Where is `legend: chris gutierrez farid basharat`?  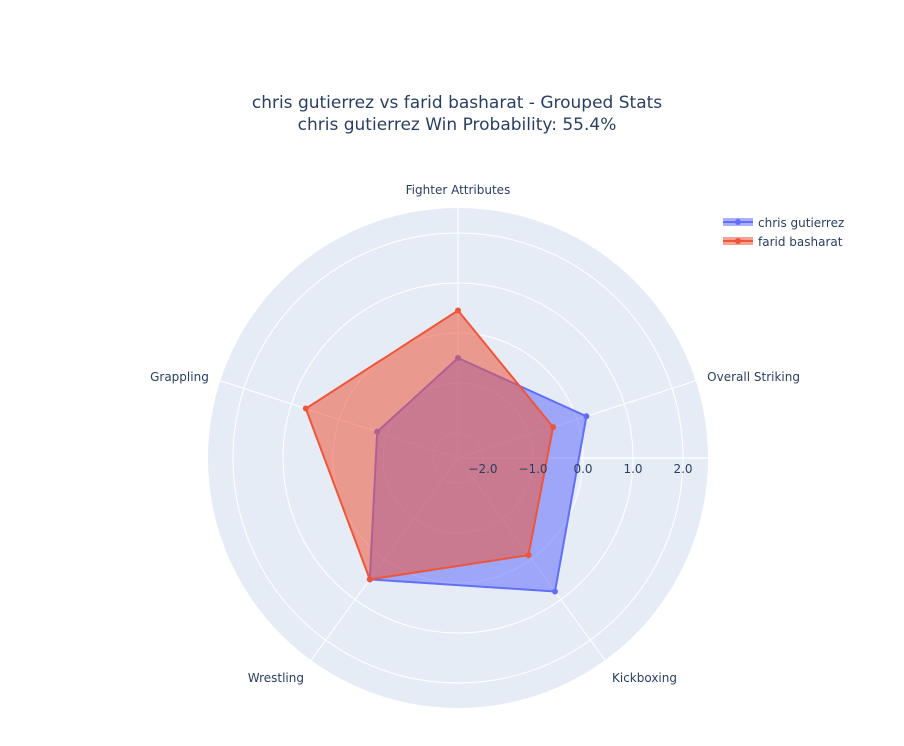 legend: chris gutierrez farid basharat is located at coordinates (783, 232).